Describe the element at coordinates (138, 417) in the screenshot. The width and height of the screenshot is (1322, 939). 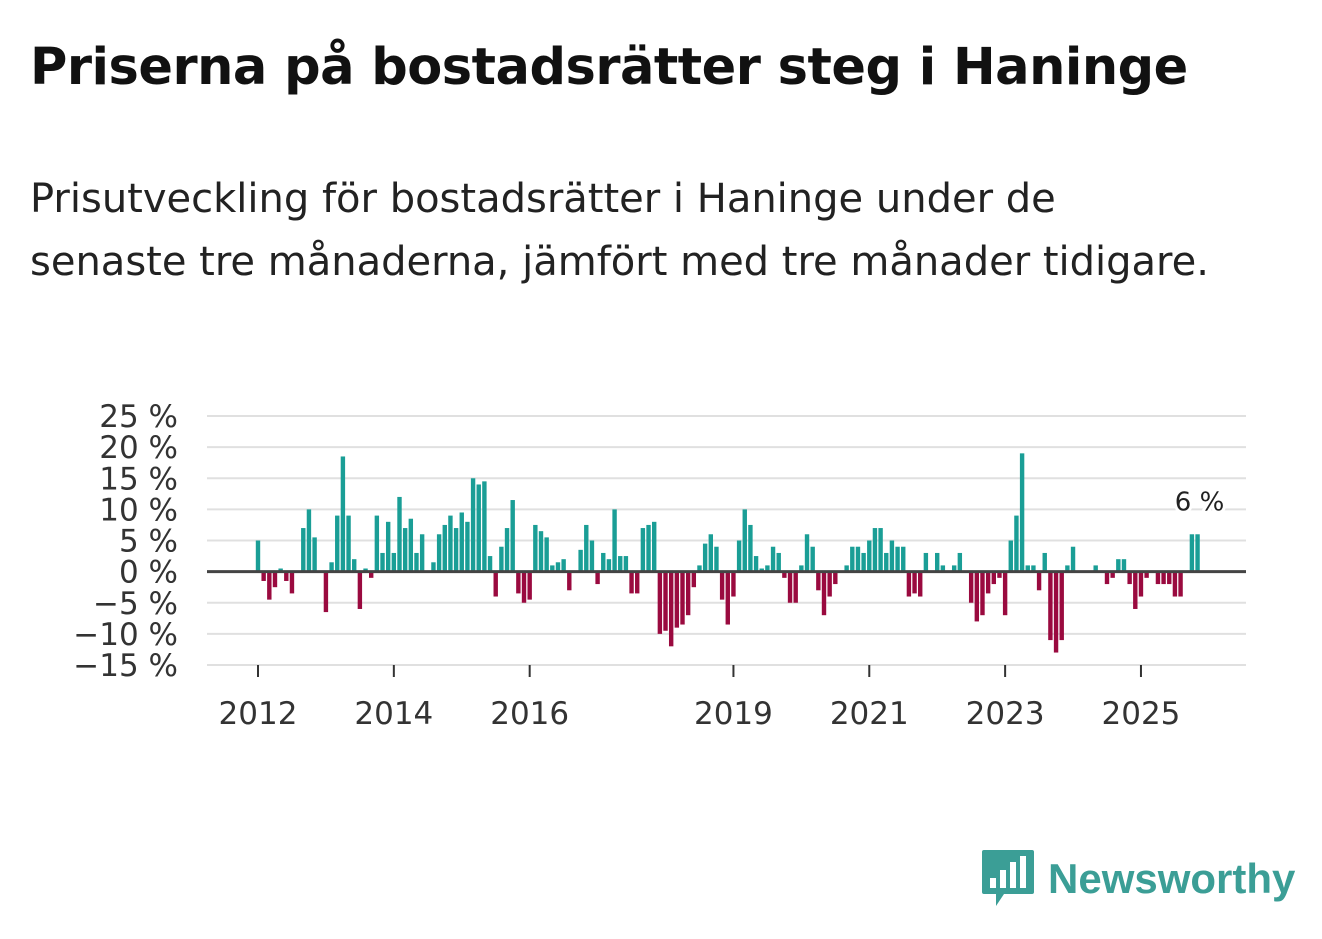
I see `y-tick-label: 25 %` at that location.